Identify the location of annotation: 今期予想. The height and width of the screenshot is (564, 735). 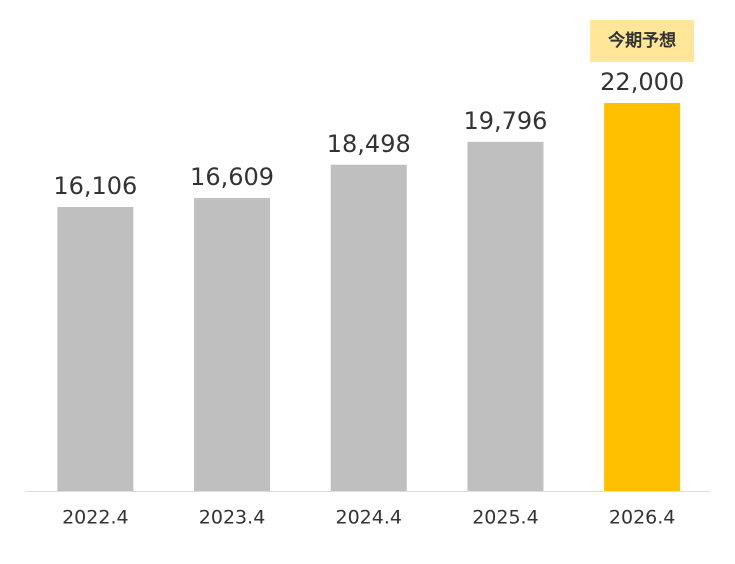
(642, 40).